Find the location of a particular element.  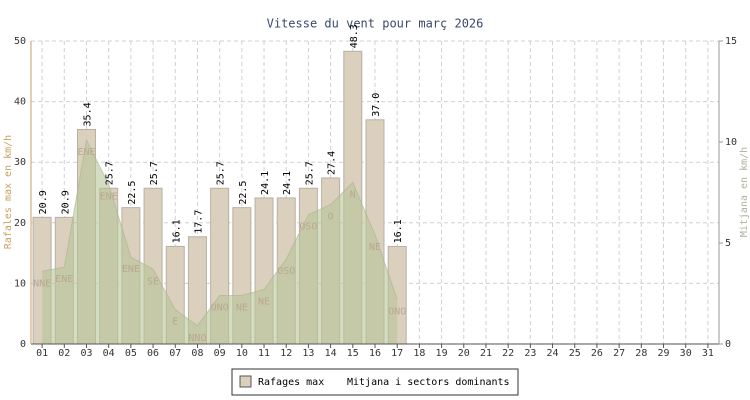

y-tick-label: 50 is located at coordinates (20, 41).